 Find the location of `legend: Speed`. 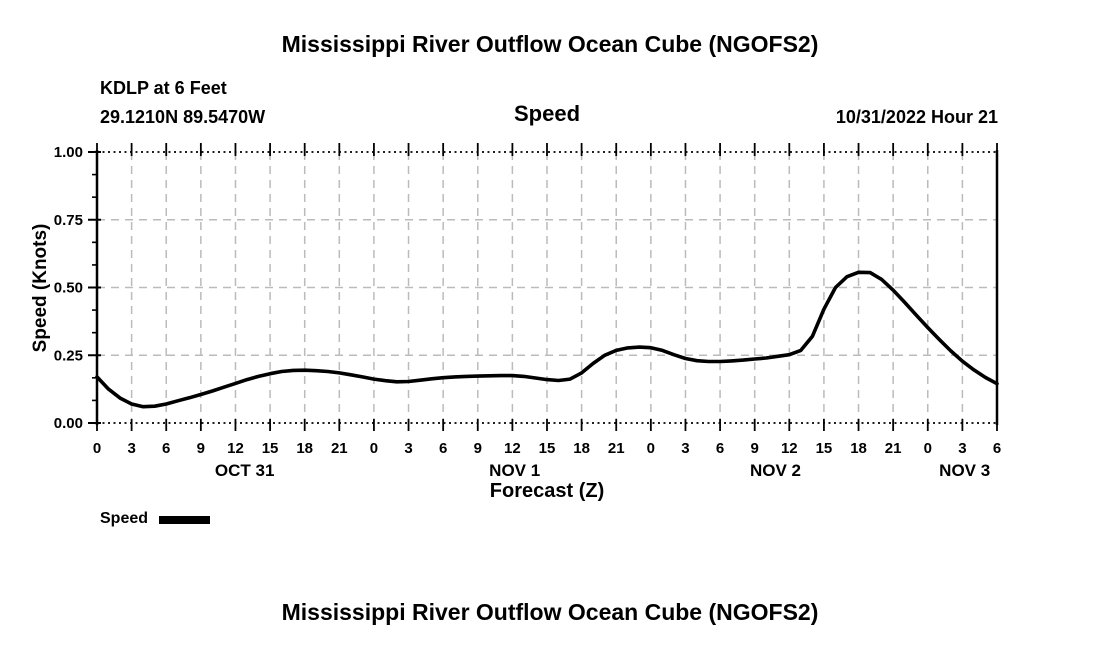

legend: Speed is located at coordinates (155, 519).